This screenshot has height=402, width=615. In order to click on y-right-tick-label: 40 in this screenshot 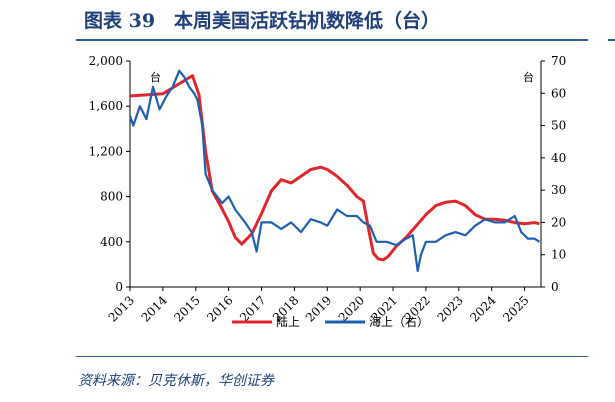, I will do `click(558, 158)`.